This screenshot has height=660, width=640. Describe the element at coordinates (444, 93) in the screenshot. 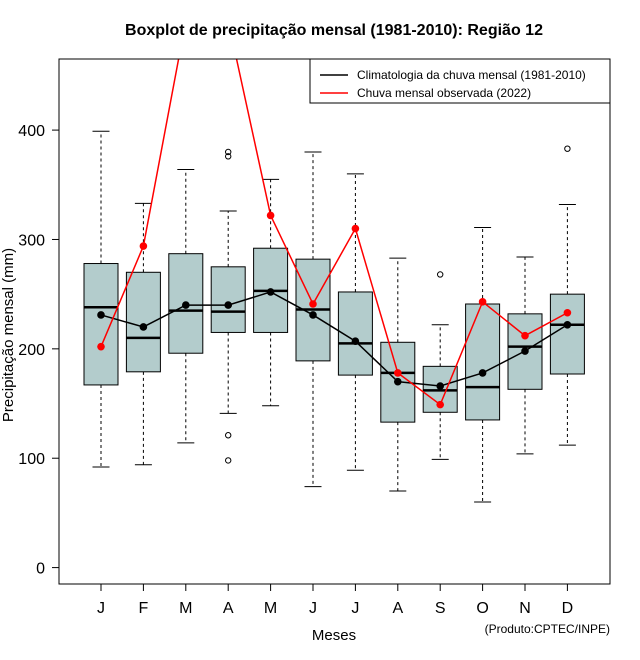

I see `legend-label: Chuva mensal observada (2022)` at that location.